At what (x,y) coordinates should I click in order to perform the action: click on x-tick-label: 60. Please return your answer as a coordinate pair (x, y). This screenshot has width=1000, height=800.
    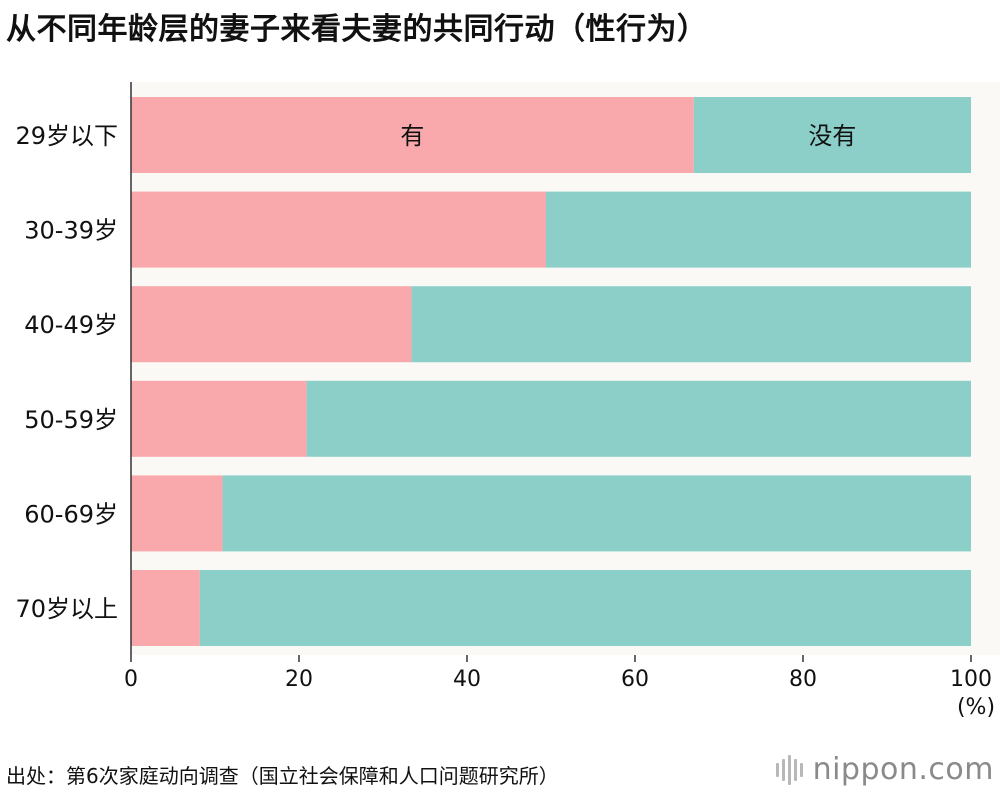
    Looking at the image, I should click on (635, 679).